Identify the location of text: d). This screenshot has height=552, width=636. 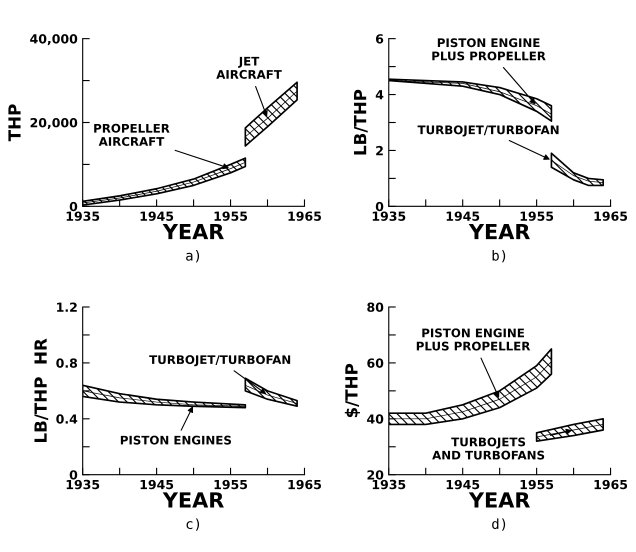
(499, 524).